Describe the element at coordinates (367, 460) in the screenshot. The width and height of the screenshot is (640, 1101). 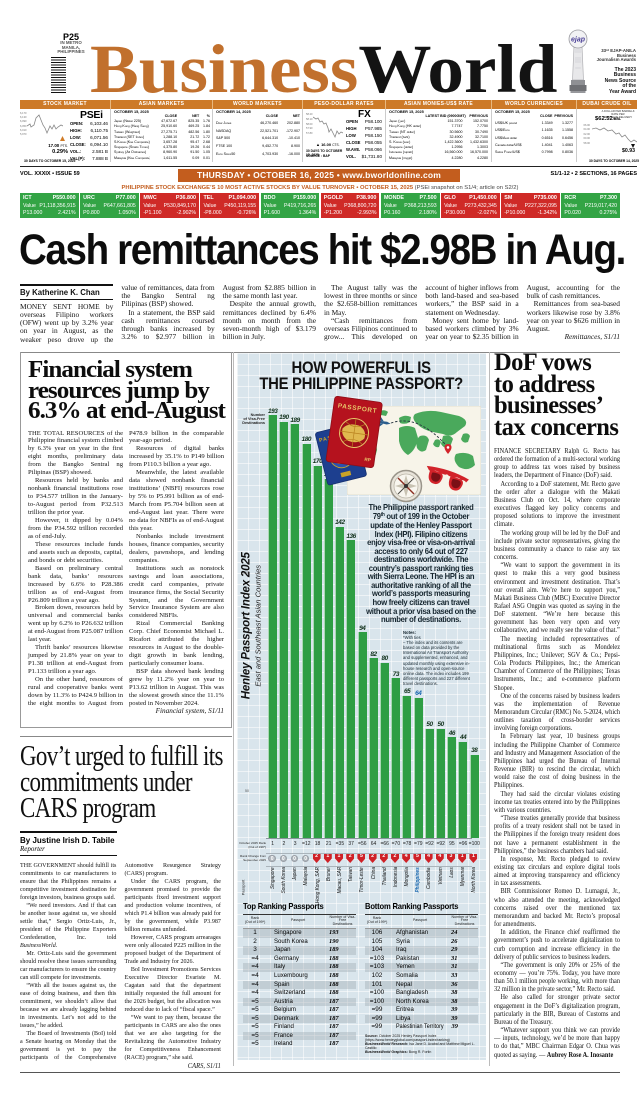
I see `svg-text: RP` at that location.